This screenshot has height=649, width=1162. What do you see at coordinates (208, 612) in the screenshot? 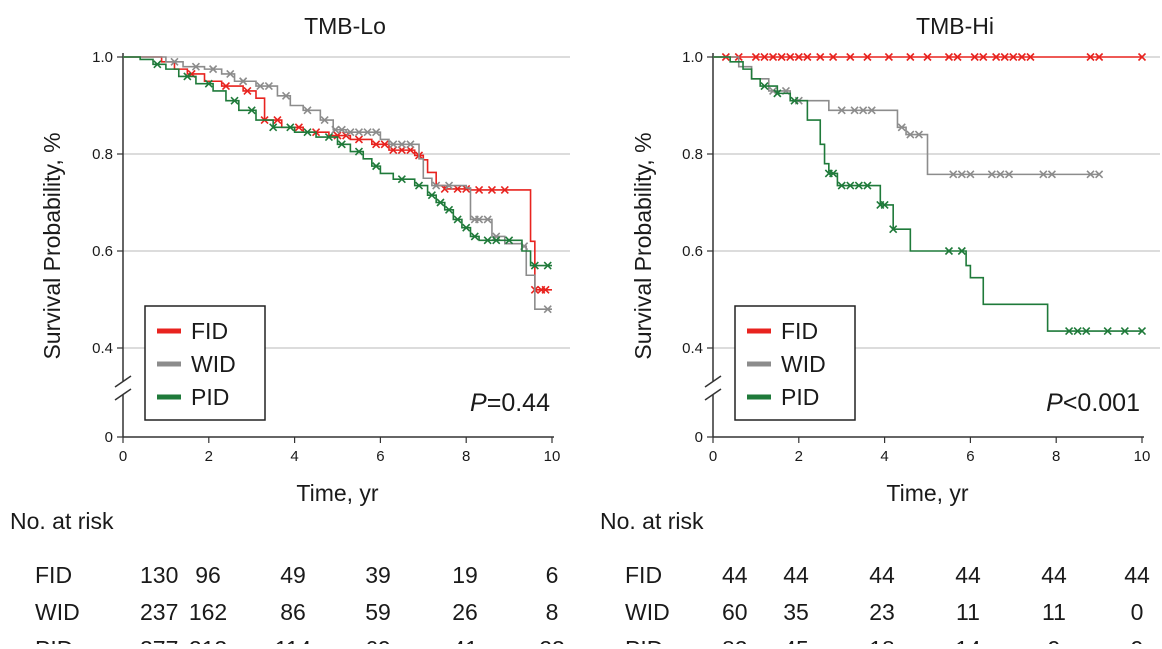
I see `risk-cell: 162` at bounding box center [208, 612].